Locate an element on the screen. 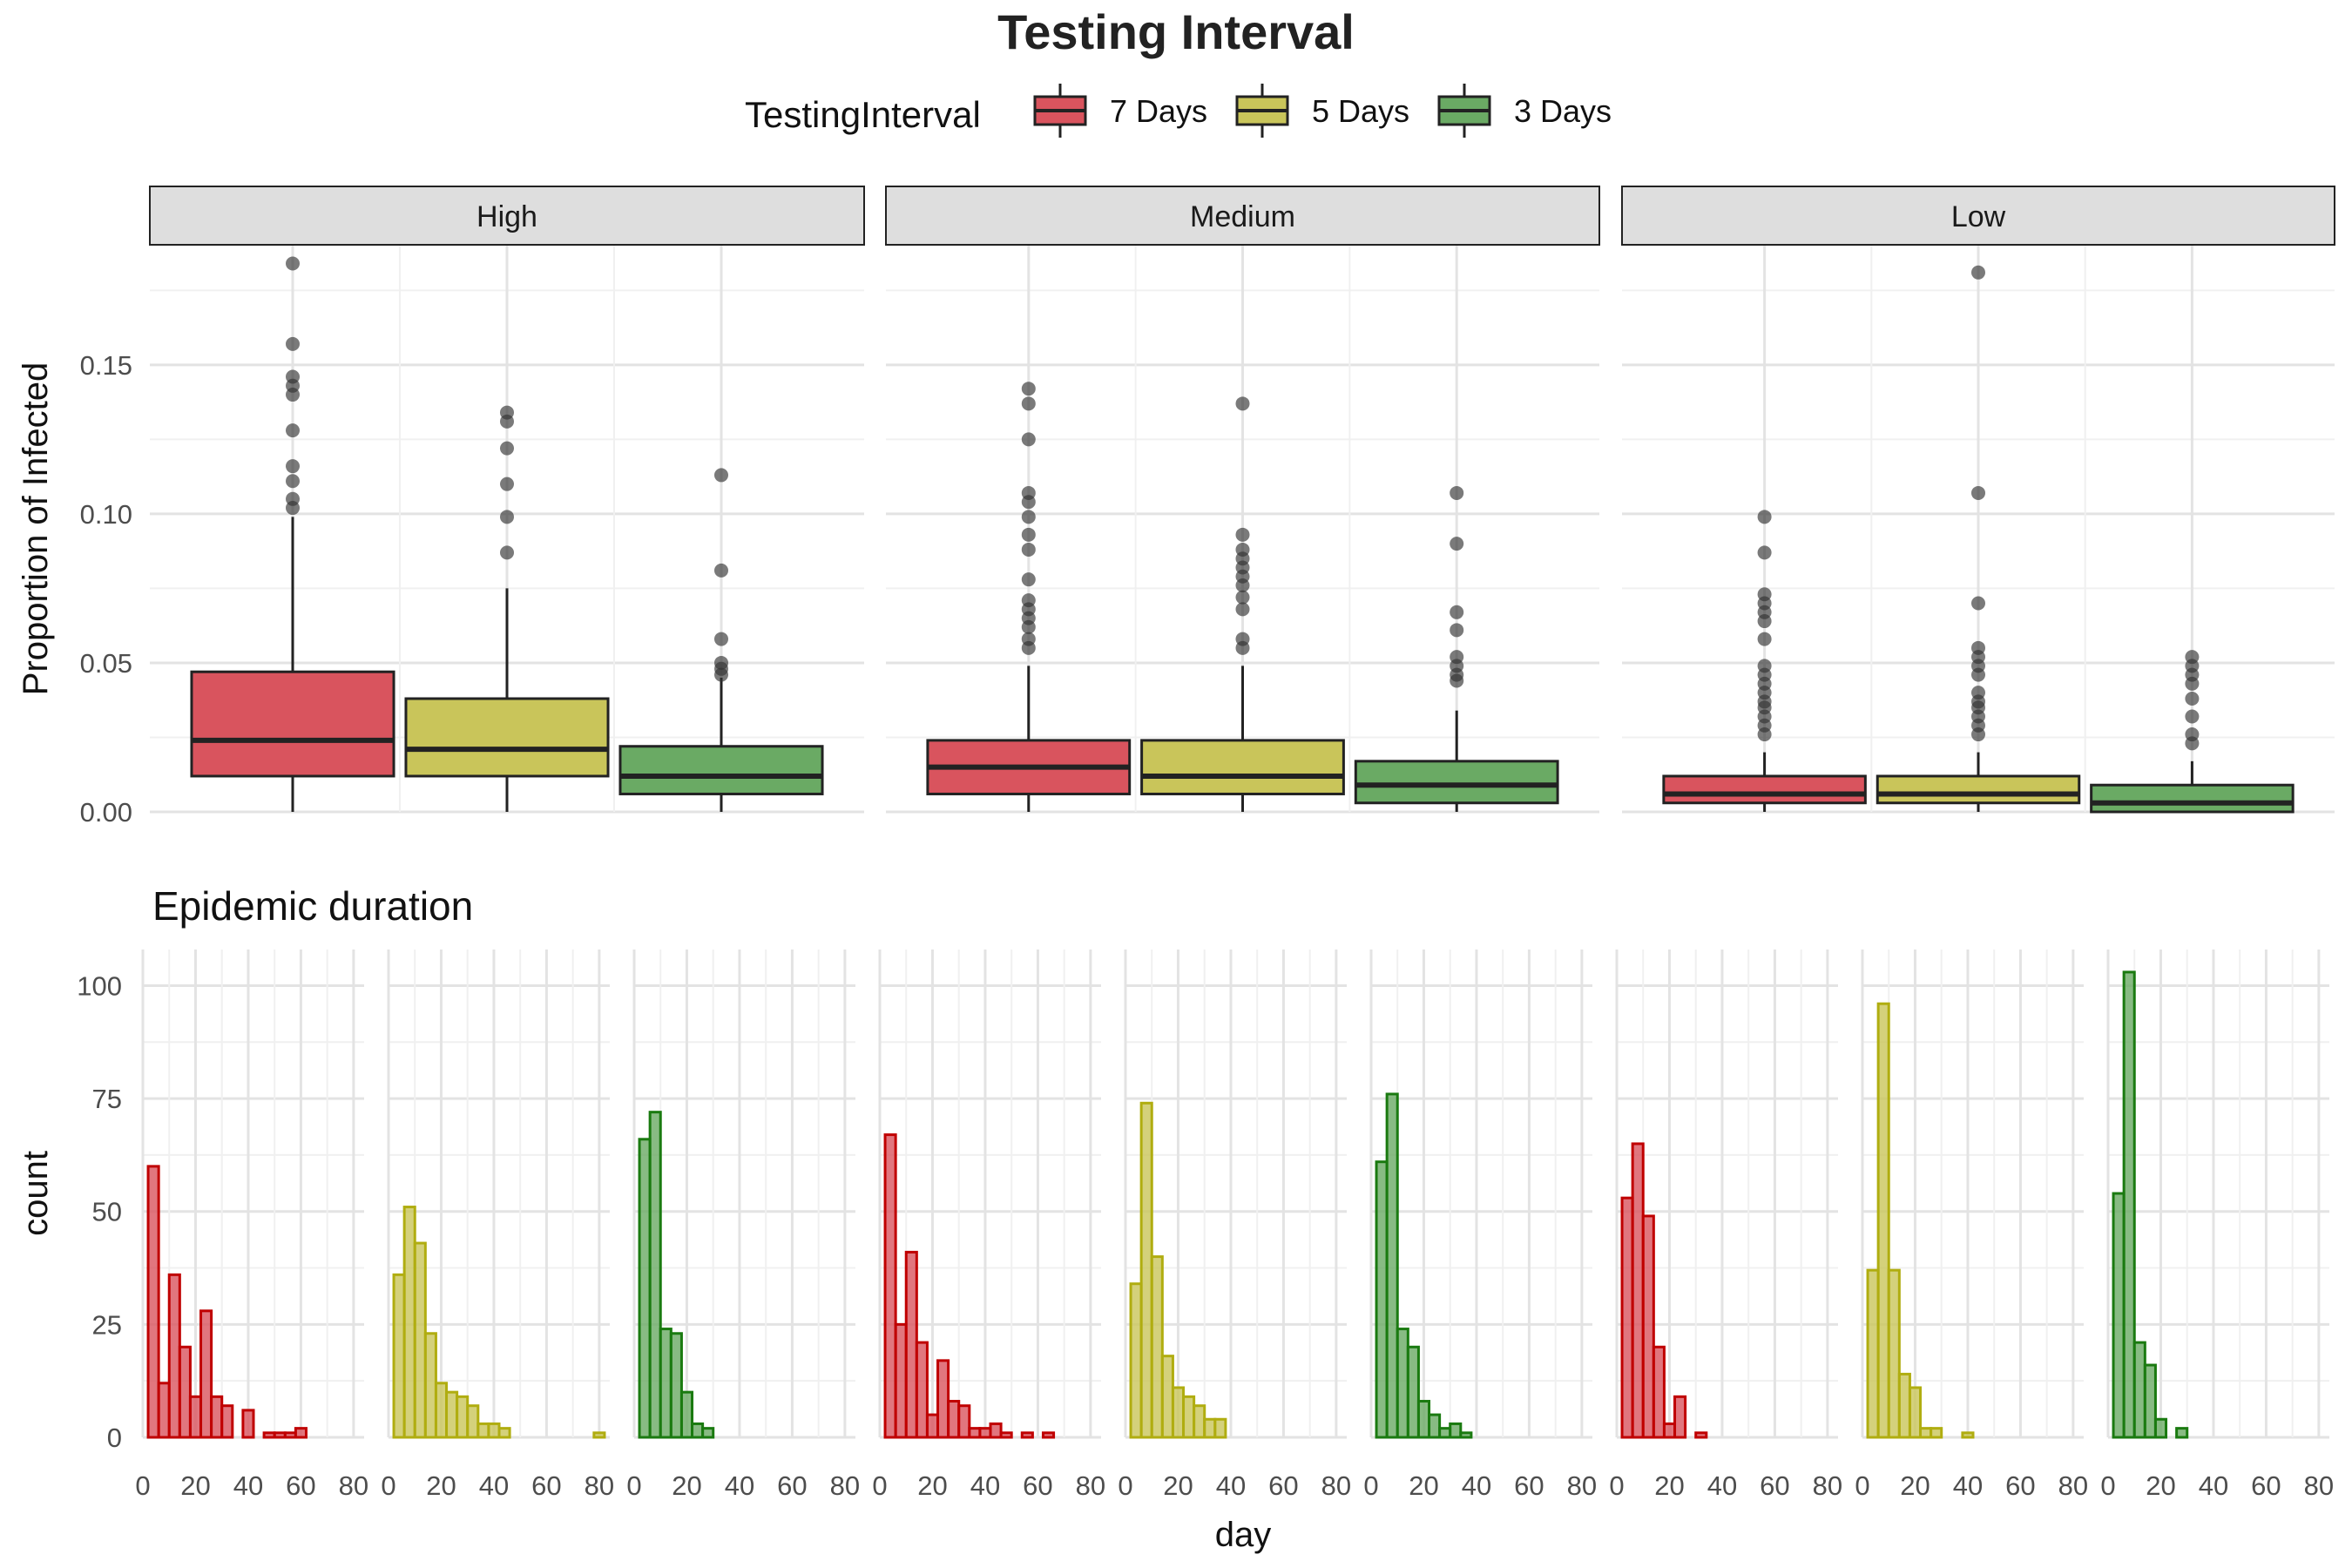 The height and width of the screenshot is (1568, 2352). histogram-panel-low-3-days: 0 20 40 60 80 is located at coordinates (2217, 1225).